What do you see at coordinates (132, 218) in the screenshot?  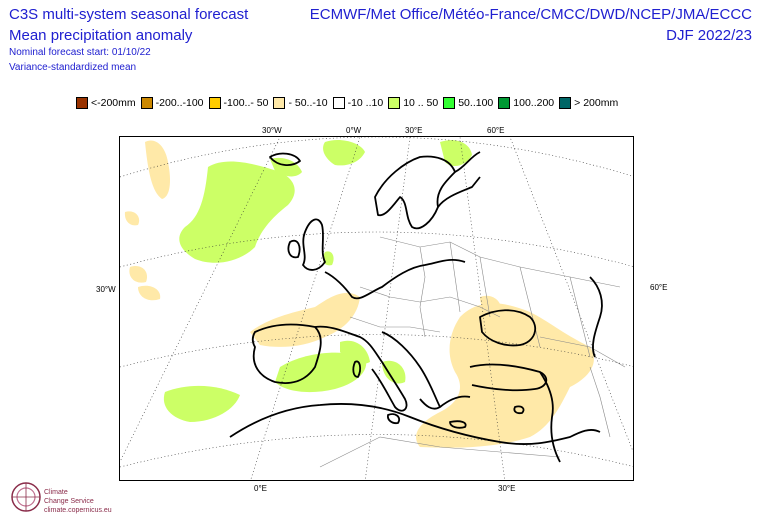 I see `dry-area-atlantic-small` at bounding box center [132, 218].